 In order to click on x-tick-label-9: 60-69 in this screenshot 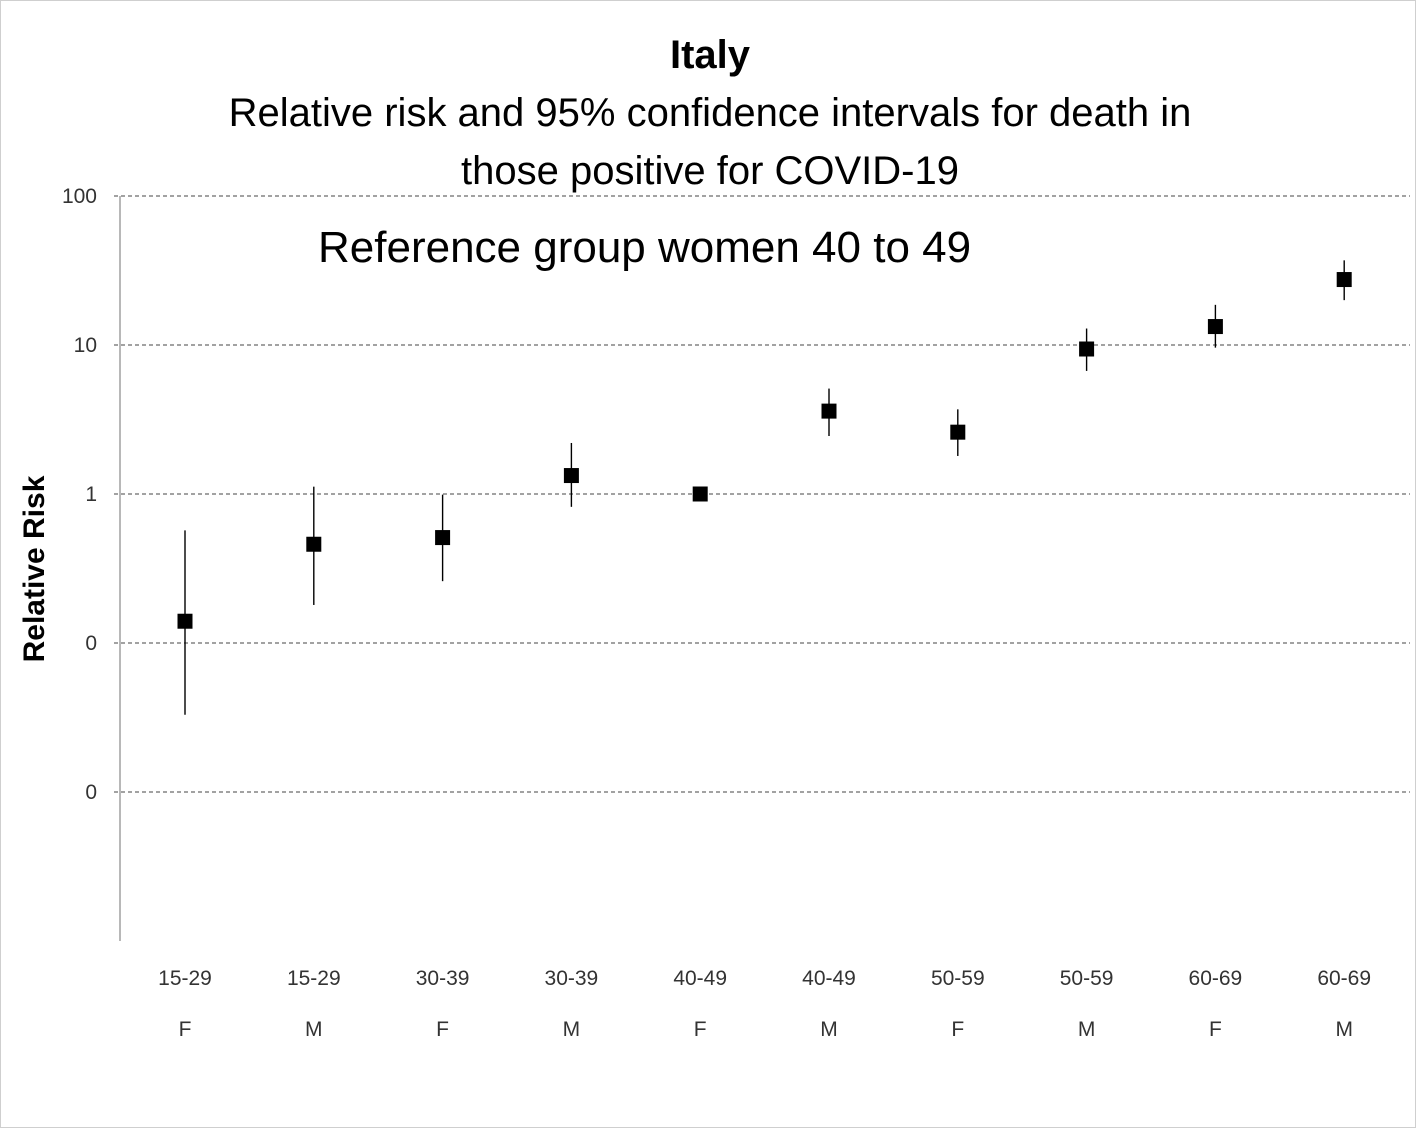, I will do `click(1344, 978)`.